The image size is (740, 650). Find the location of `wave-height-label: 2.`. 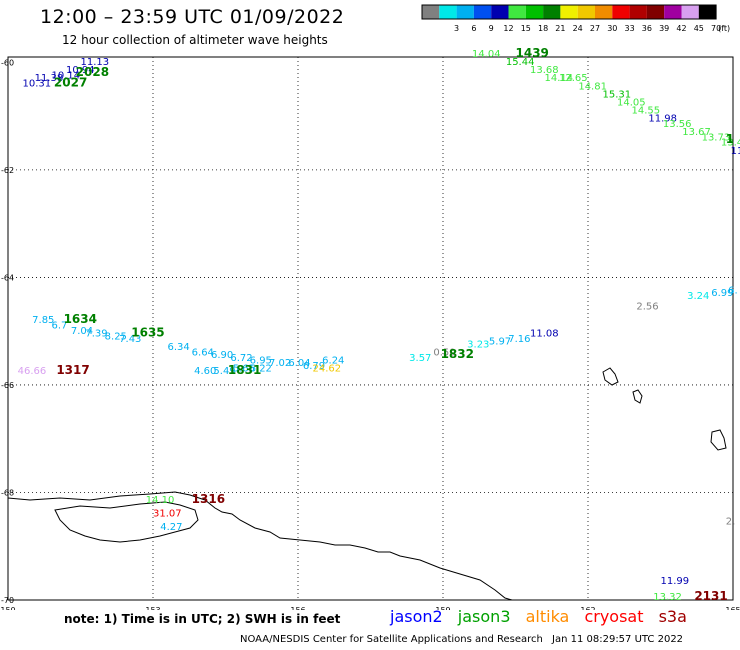

wave-height-label: 2. is located at coordinates (731, 522).